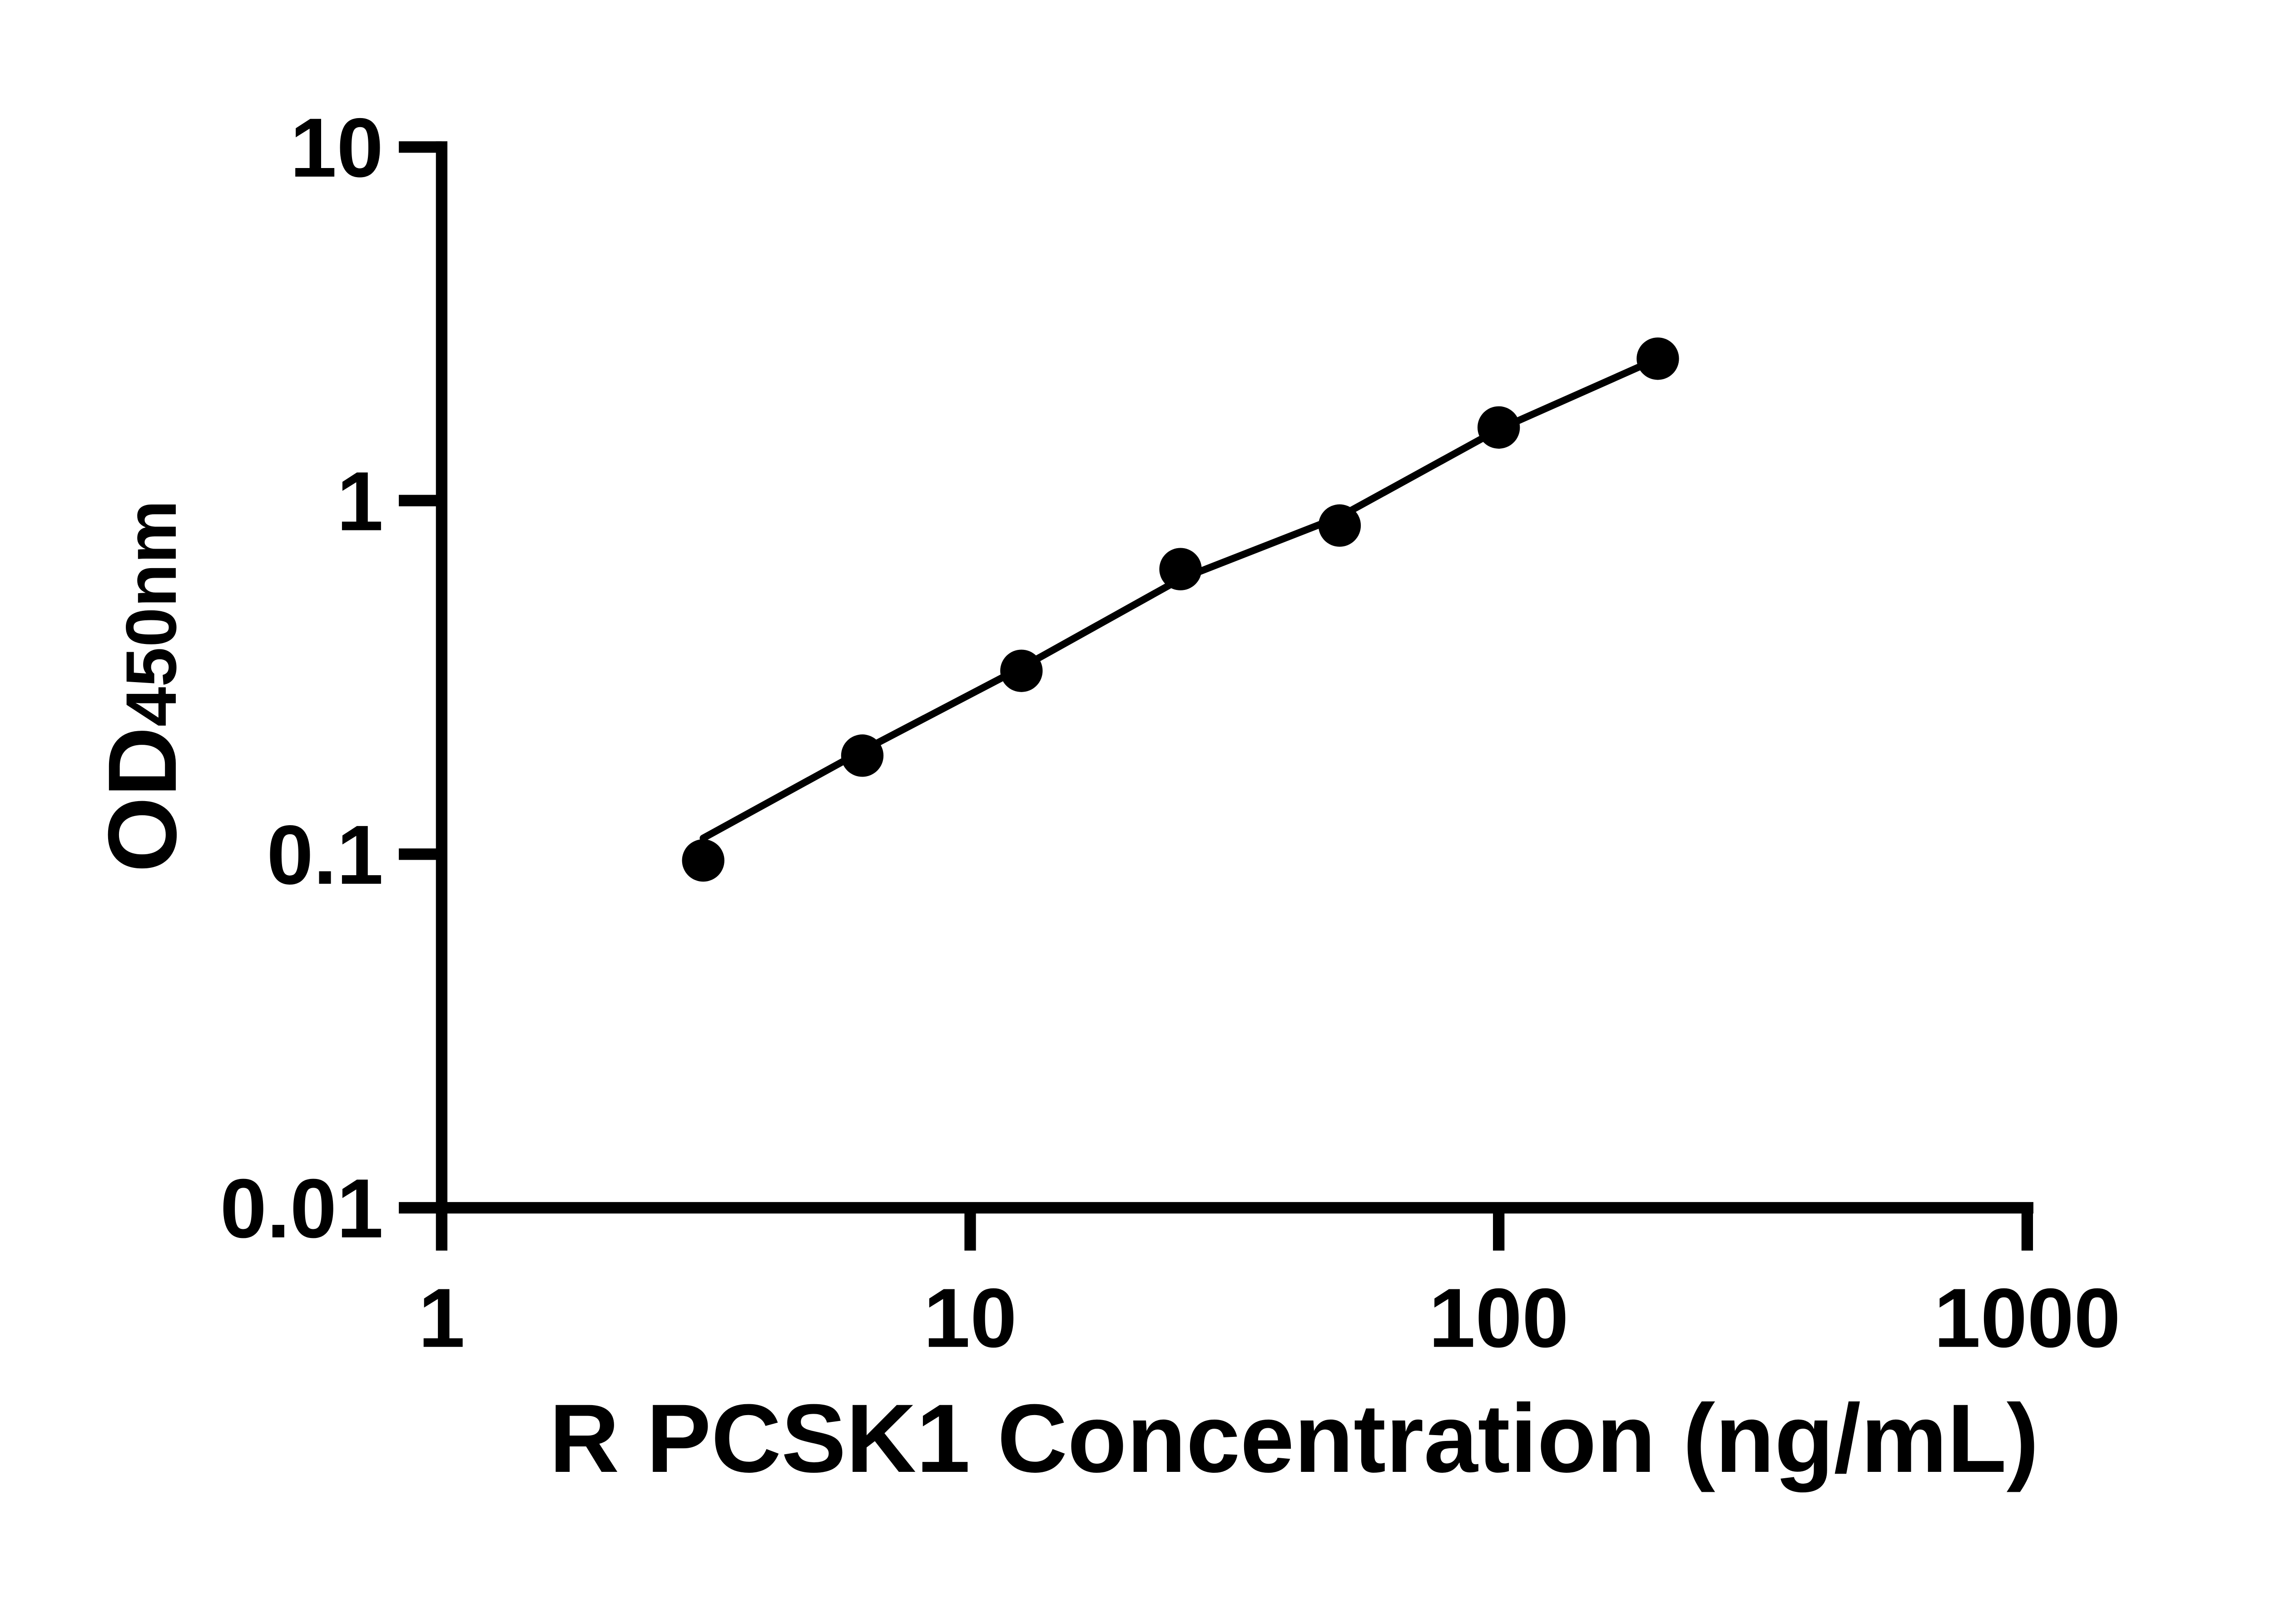 This screenshot has height=1624, width=2271. Describe the element at coordinates (441, 1318) in the screenshot. I see `x-tick-label: 1` at that location.